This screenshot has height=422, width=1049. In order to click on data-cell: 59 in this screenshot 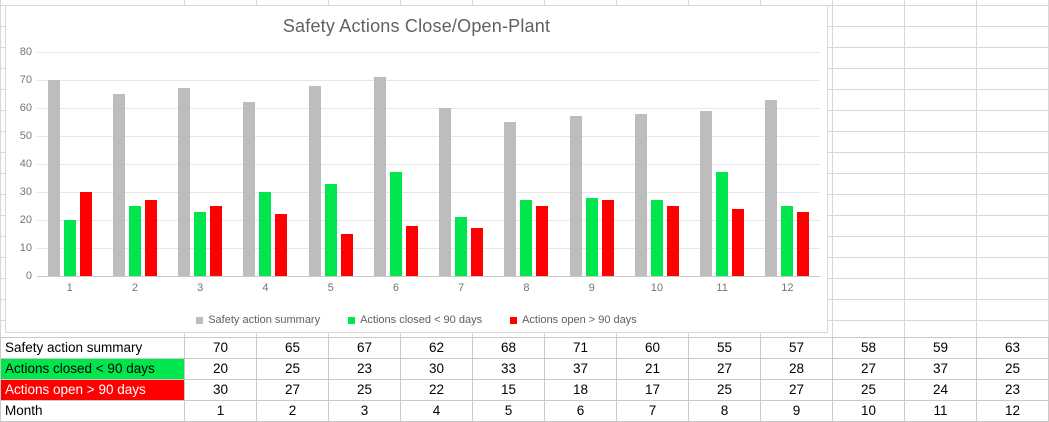, I will do `click(941, 348)`.